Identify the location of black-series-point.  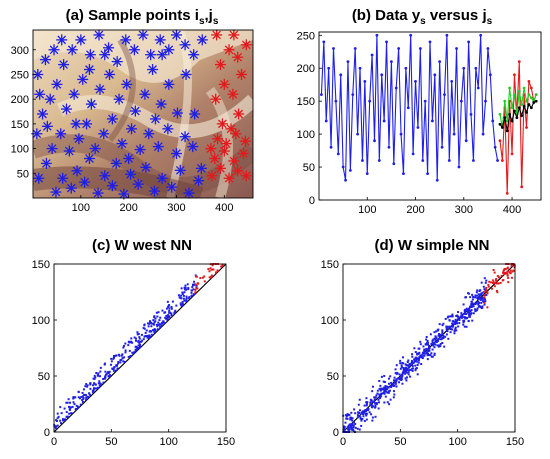
(529, 104).